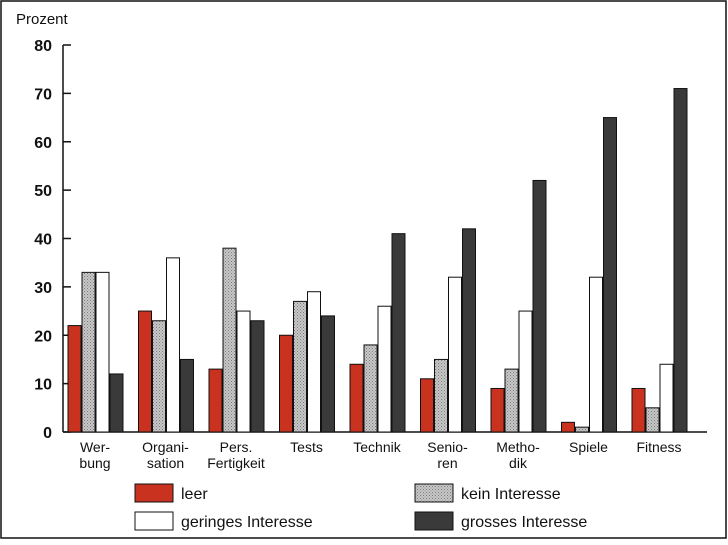  I want to click on x-tick-label: Senio-ren, so click(447, 455).